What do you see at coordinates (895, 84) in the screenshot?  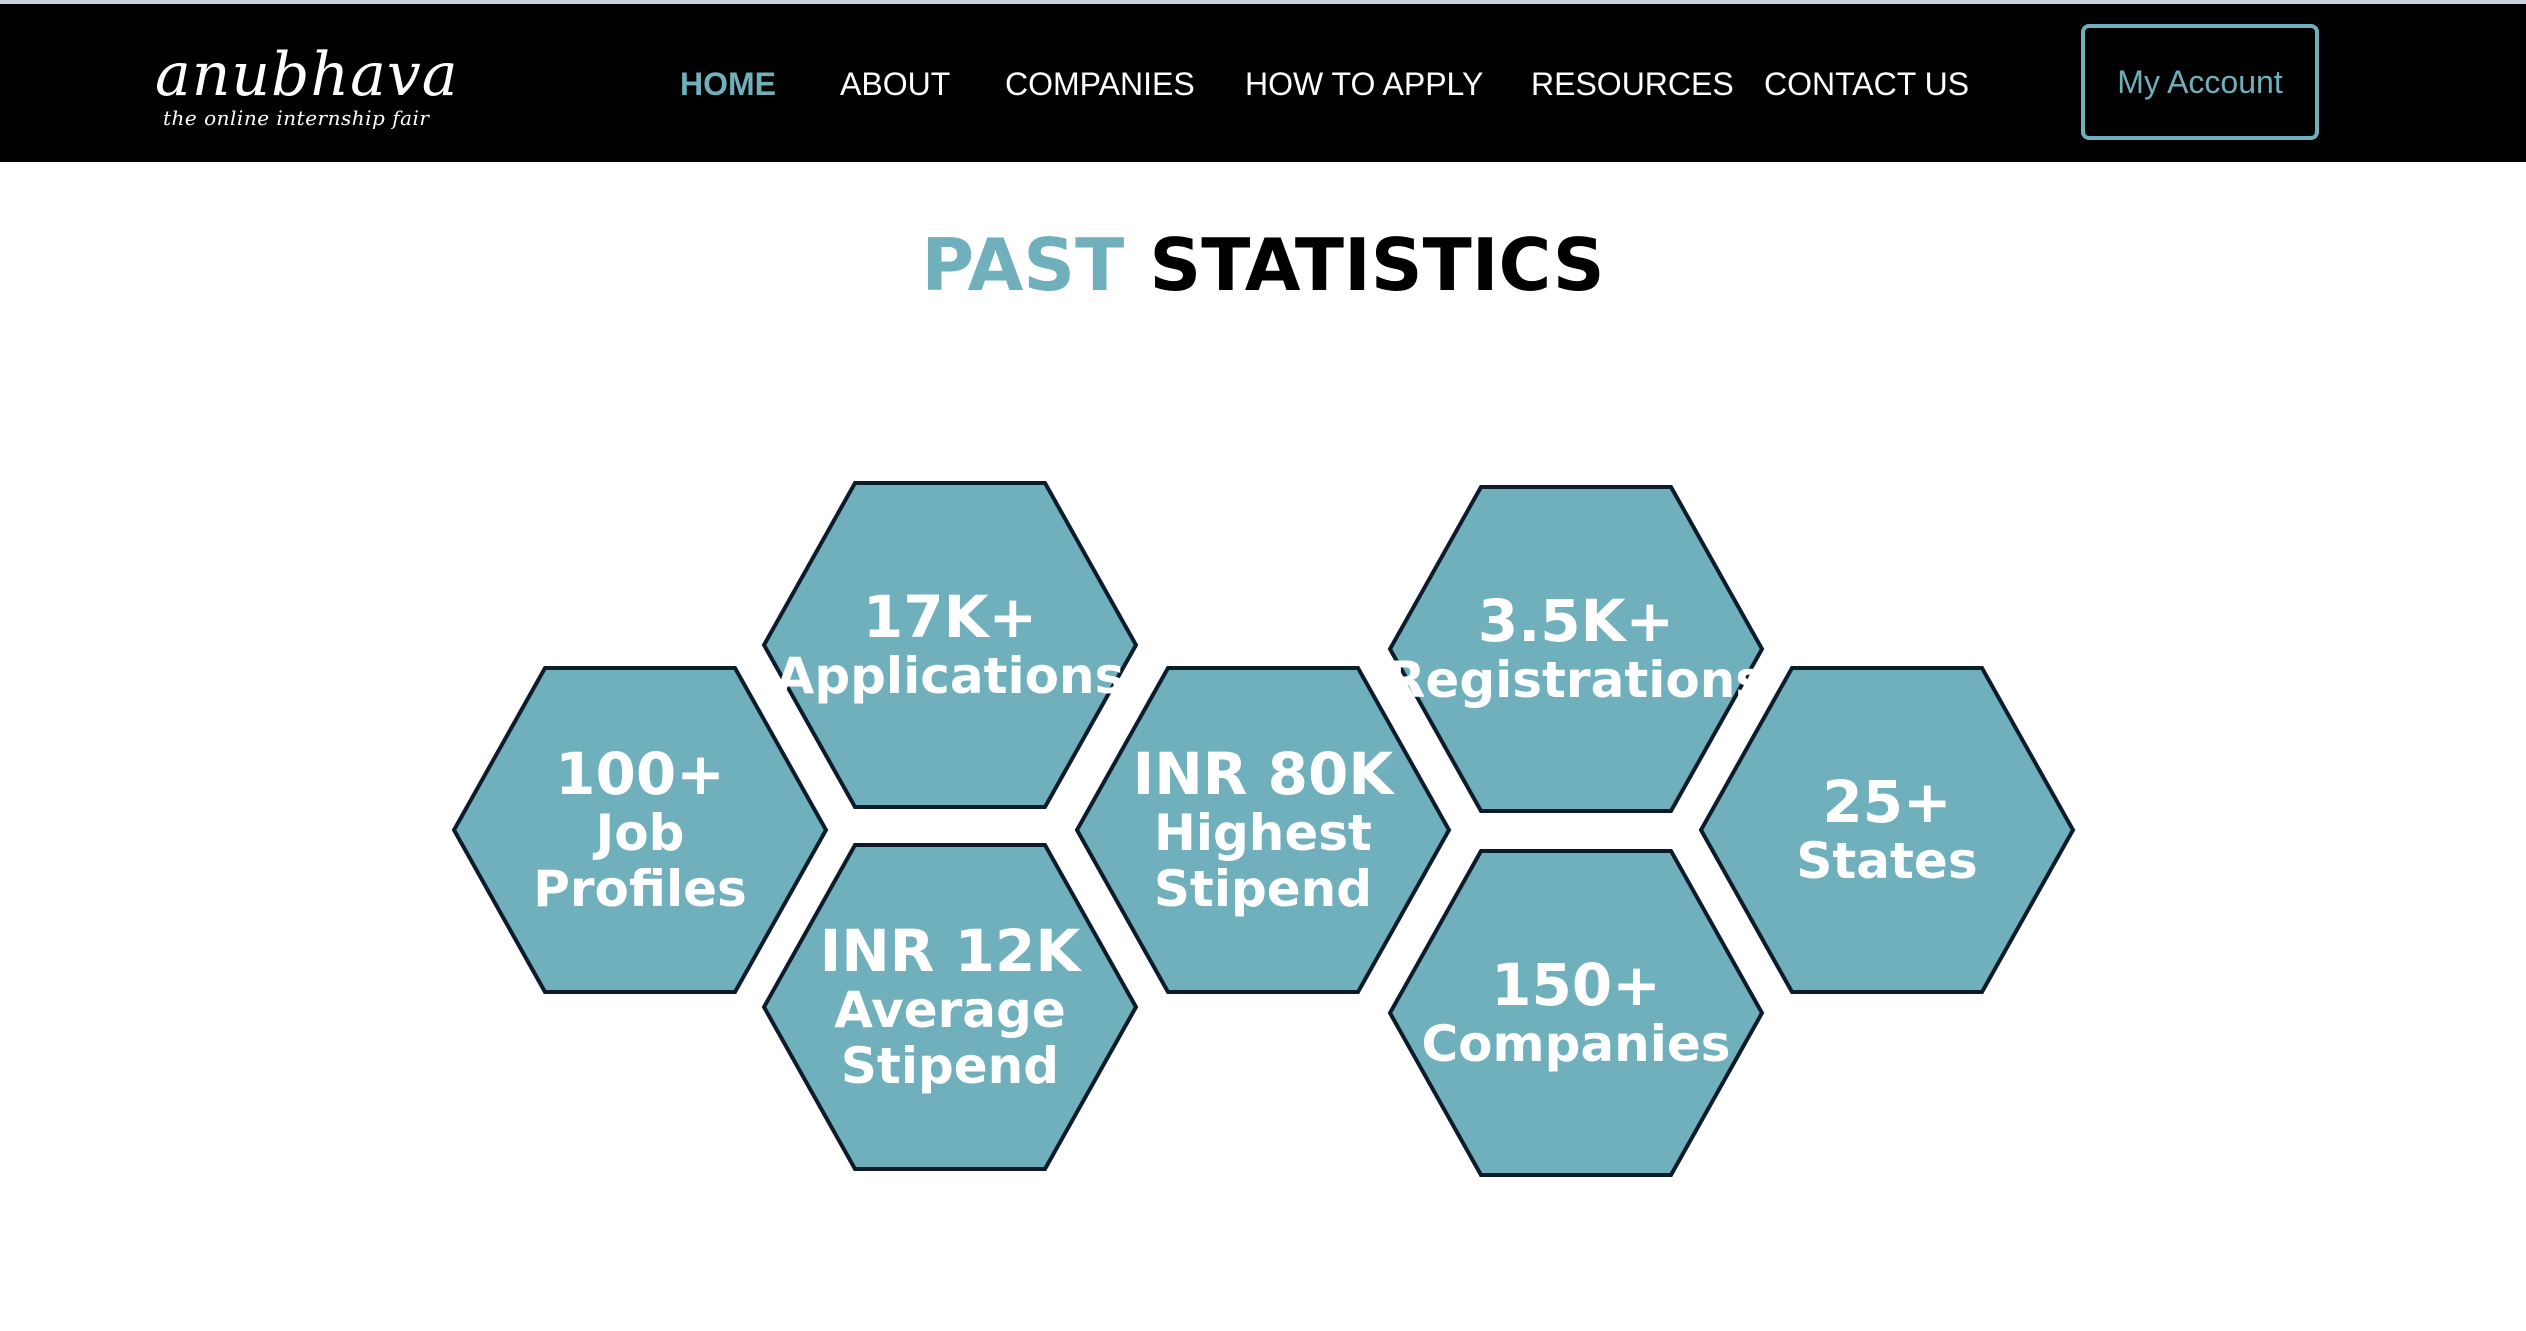 I see `nav-item-about: ABOUT` at bounding box center [895, 84].